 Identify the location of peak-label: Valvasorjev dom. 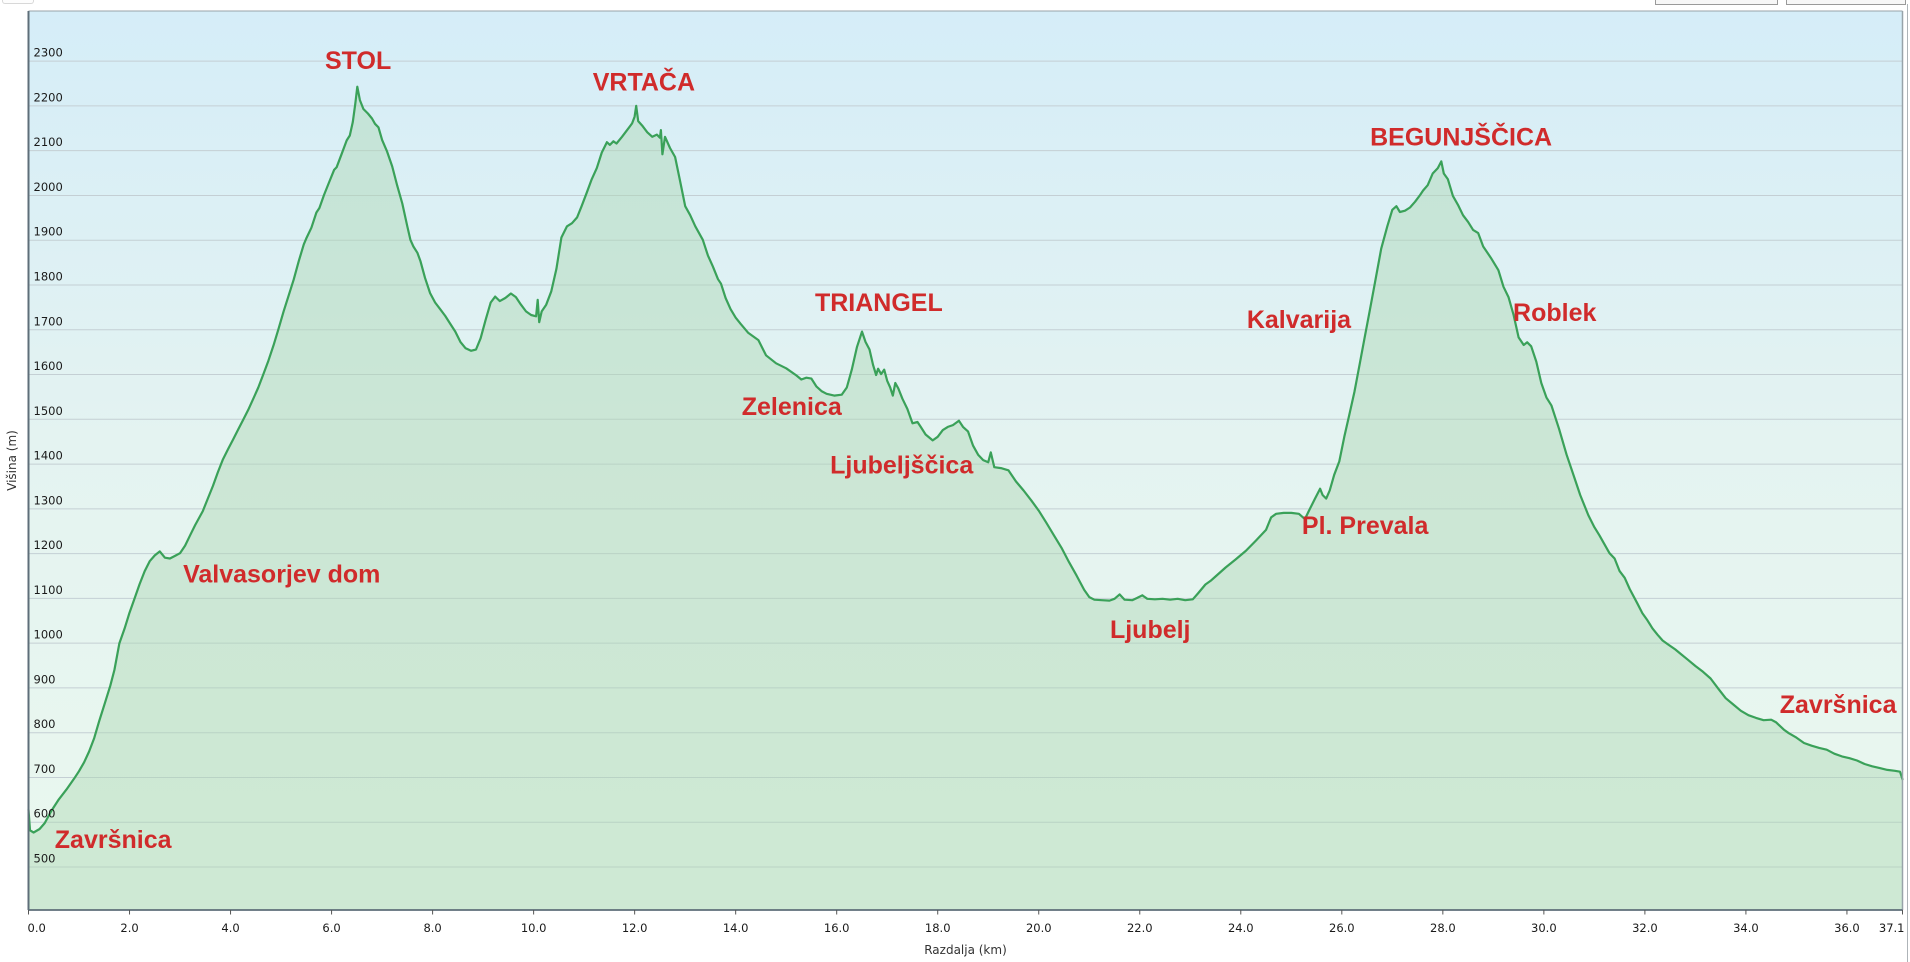
(281, 575).